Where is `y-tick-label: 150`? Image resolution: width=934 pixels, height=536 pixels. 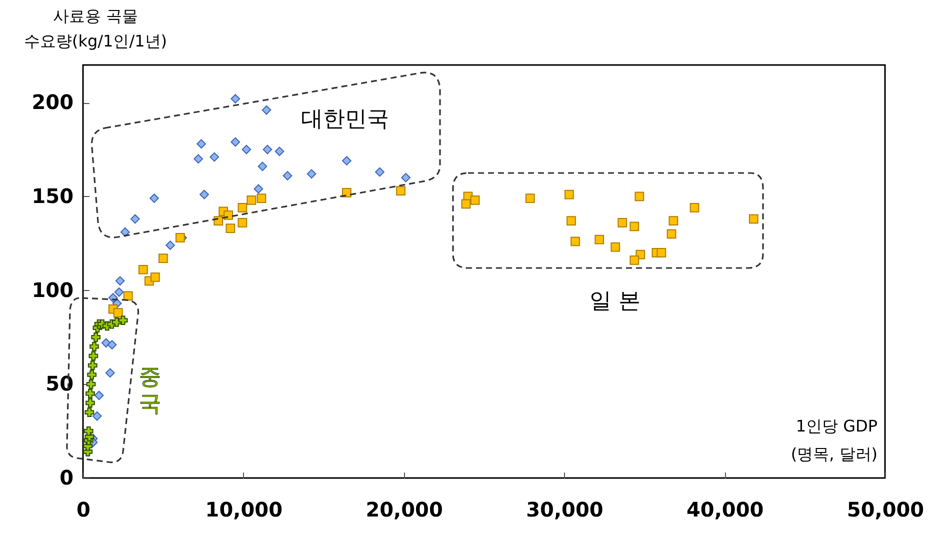
y-tick-label: 150 is located at coordinates (53, 196).